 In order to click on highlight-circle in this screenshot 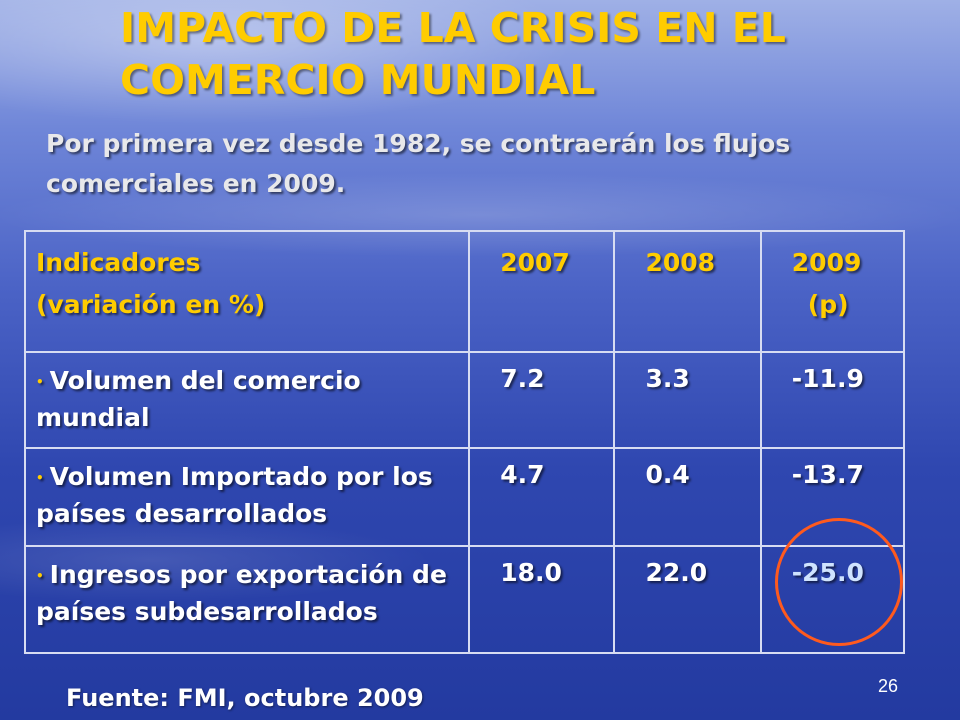, I will do `click(839, 582)`.